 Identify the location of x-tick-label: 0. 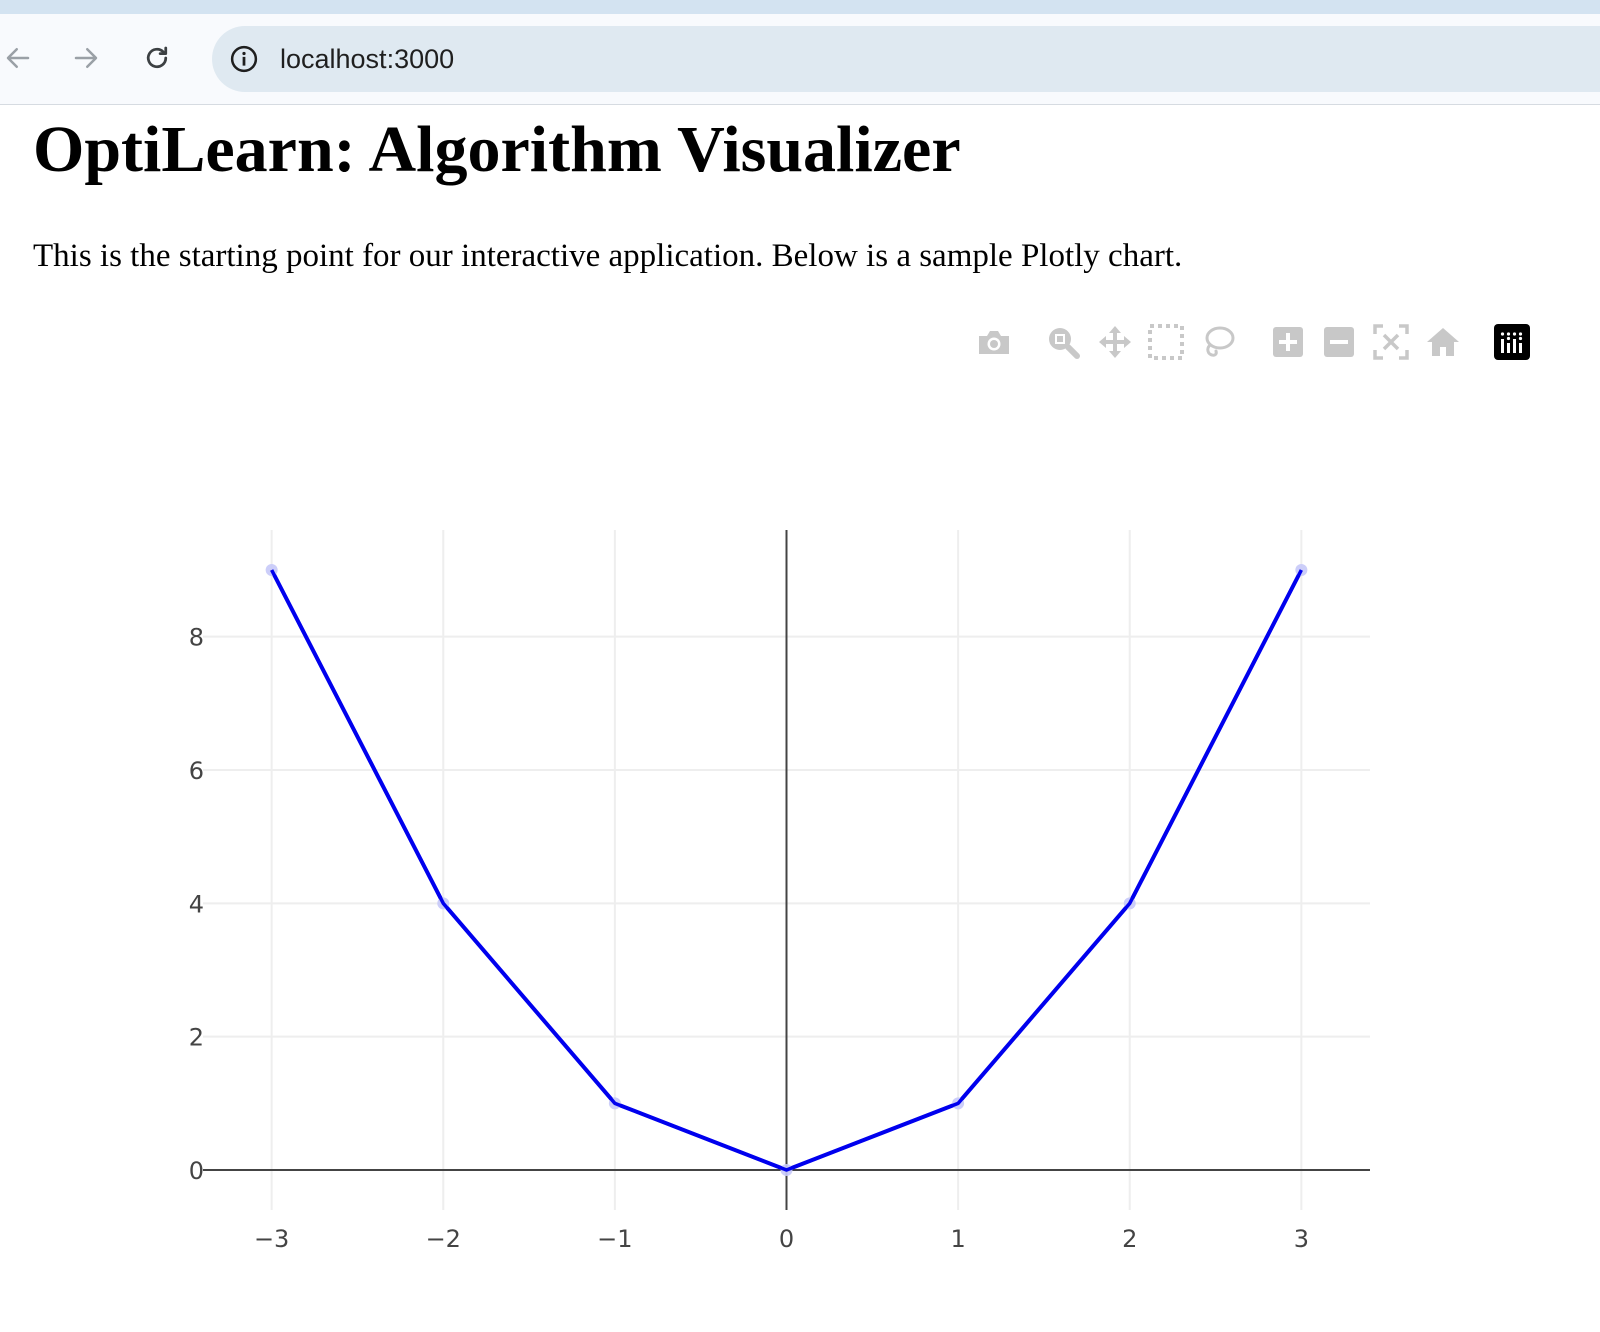
(786, 1239).